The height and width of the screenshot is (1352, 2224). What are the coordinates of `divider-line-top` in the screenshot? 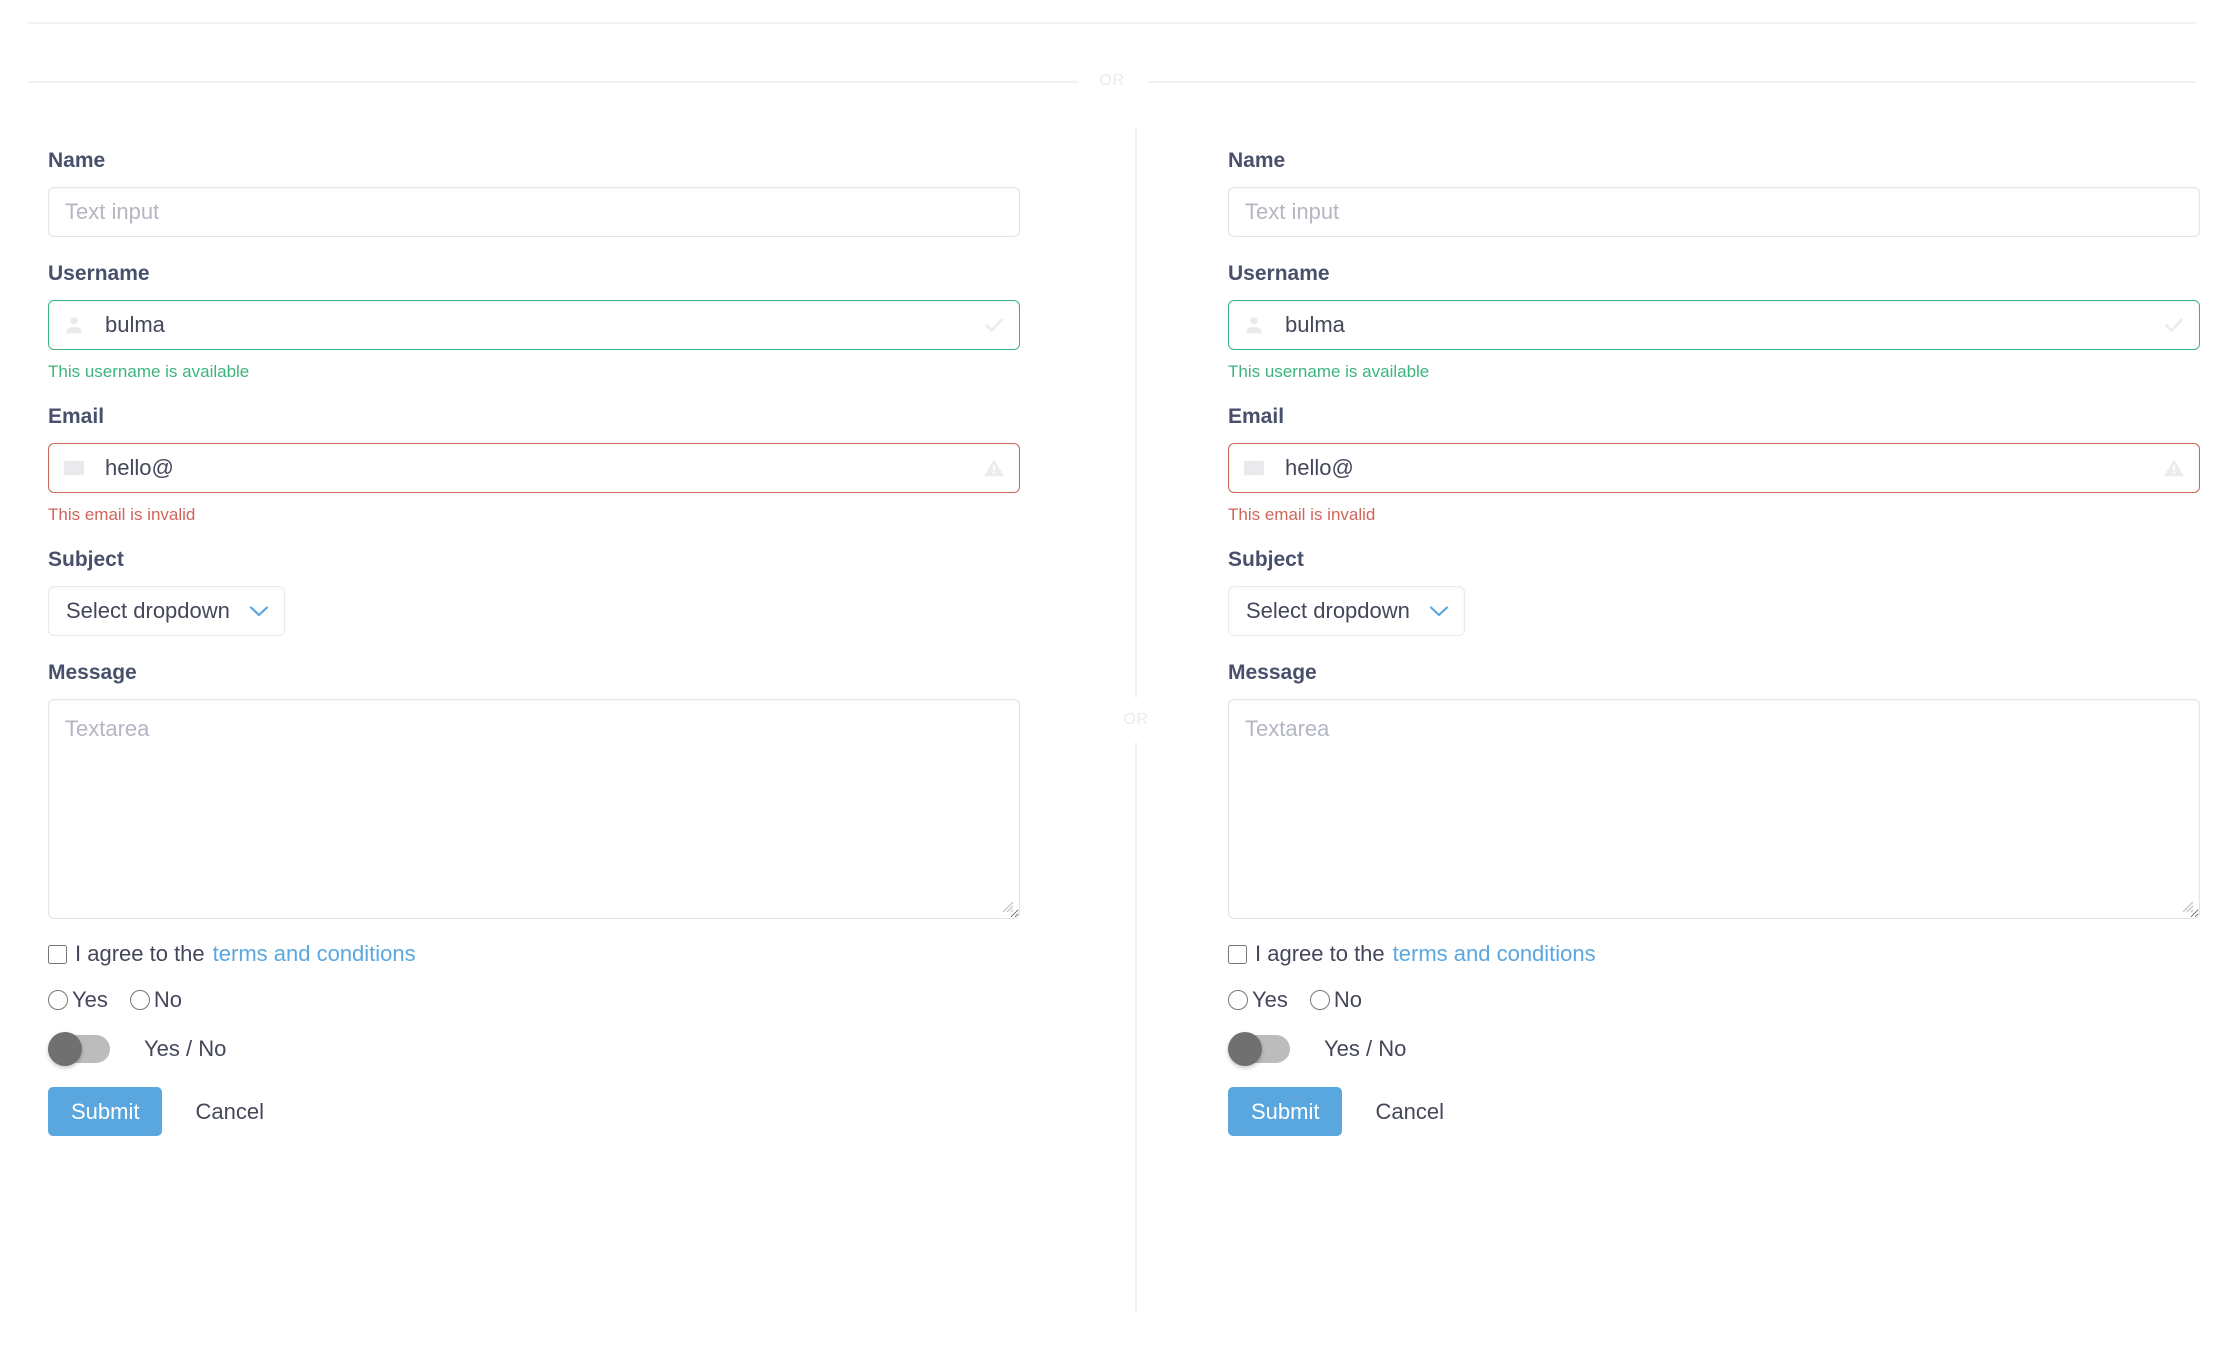 It's located at (1136, 413).